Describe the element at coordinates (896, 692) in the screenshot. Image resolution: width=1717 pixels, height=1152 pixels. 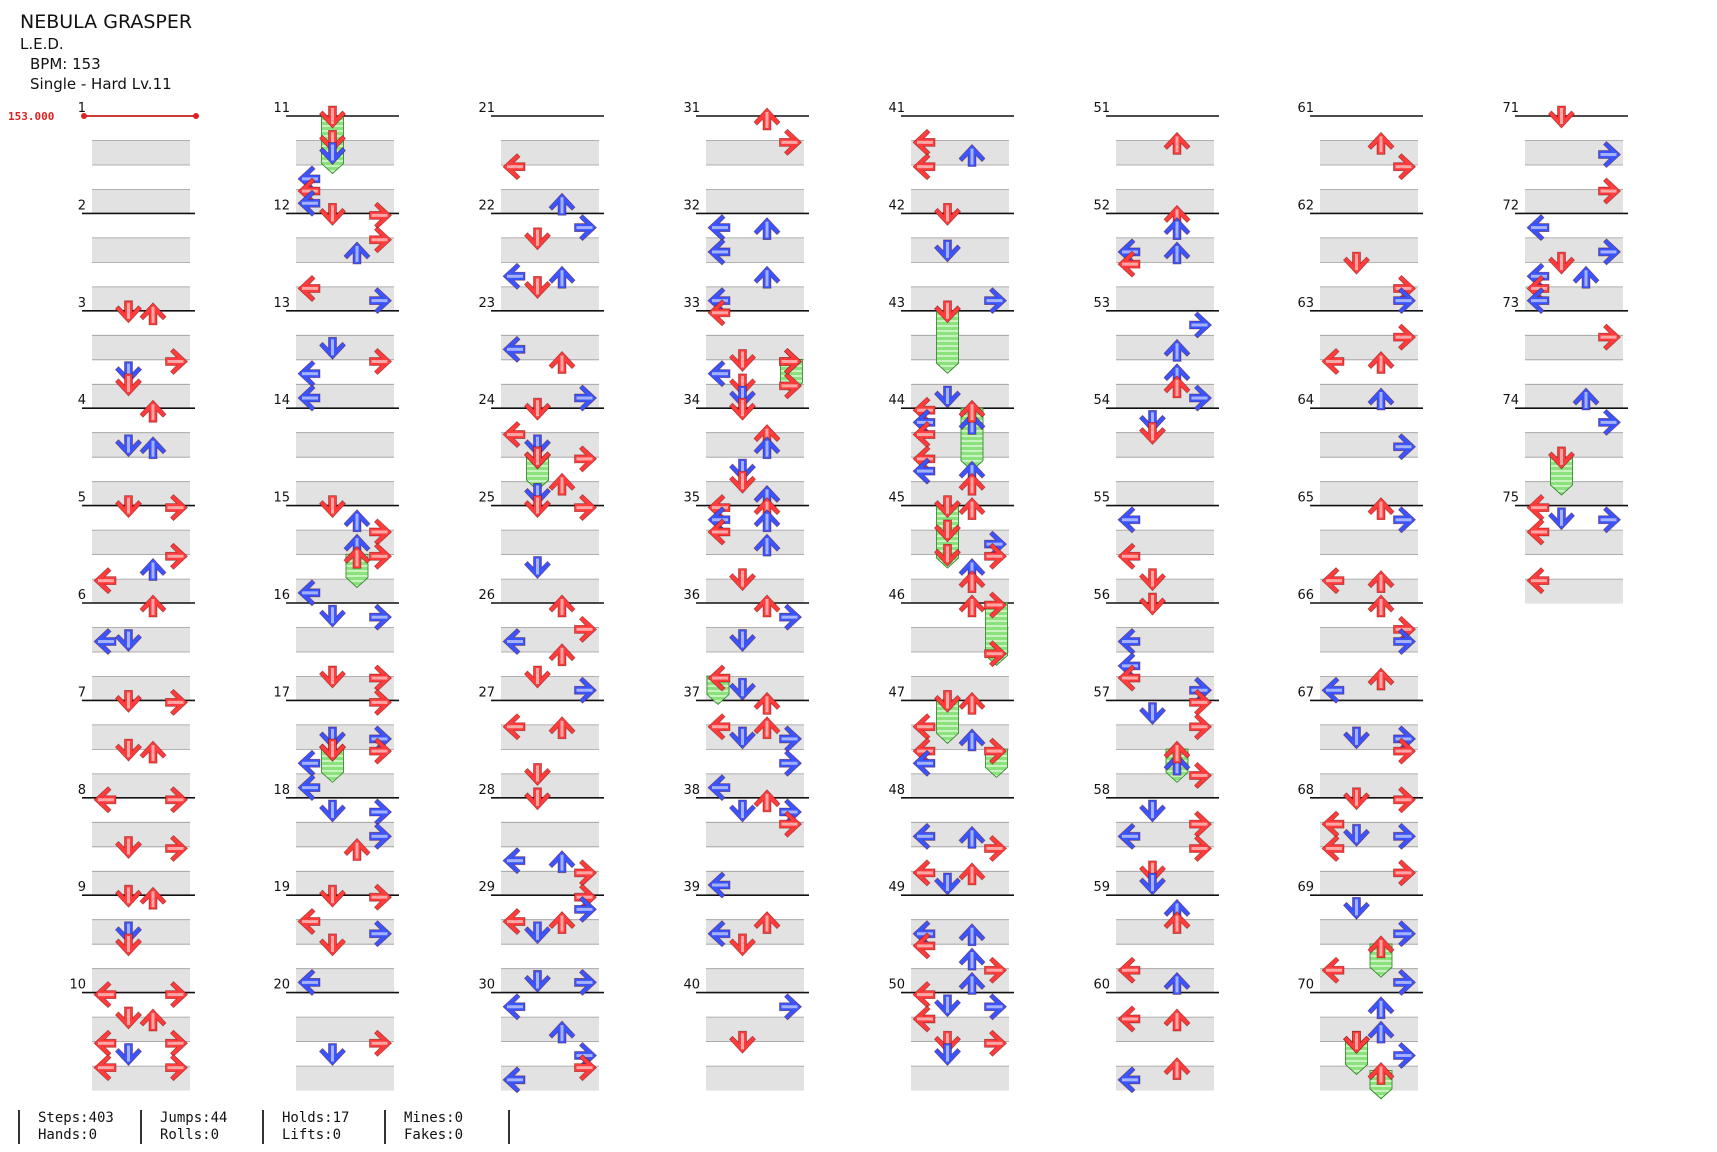
I see `measure-label: 47` at that location.